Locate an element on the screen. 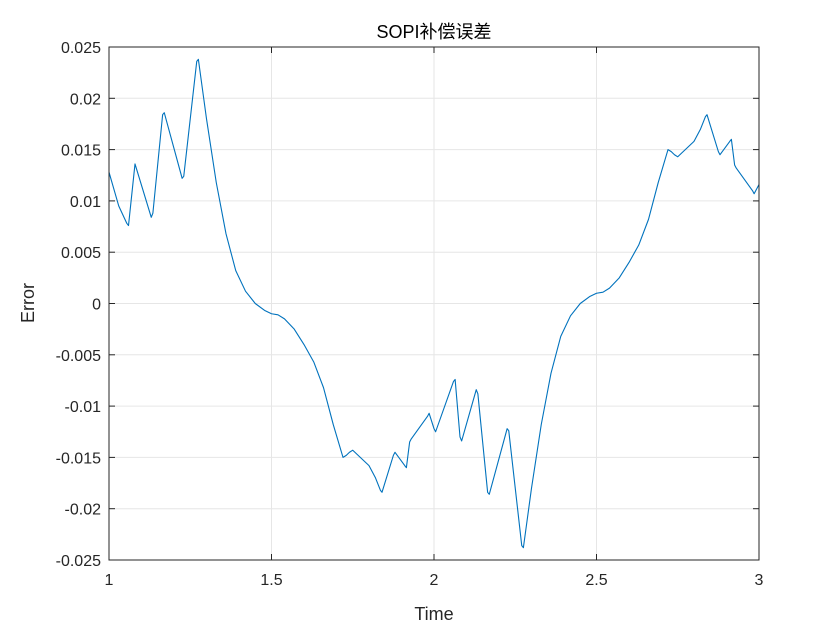 The height and width of the screenshot is (630, 840). x-tick-label-4: 3 is located at coordinates (759, 580).